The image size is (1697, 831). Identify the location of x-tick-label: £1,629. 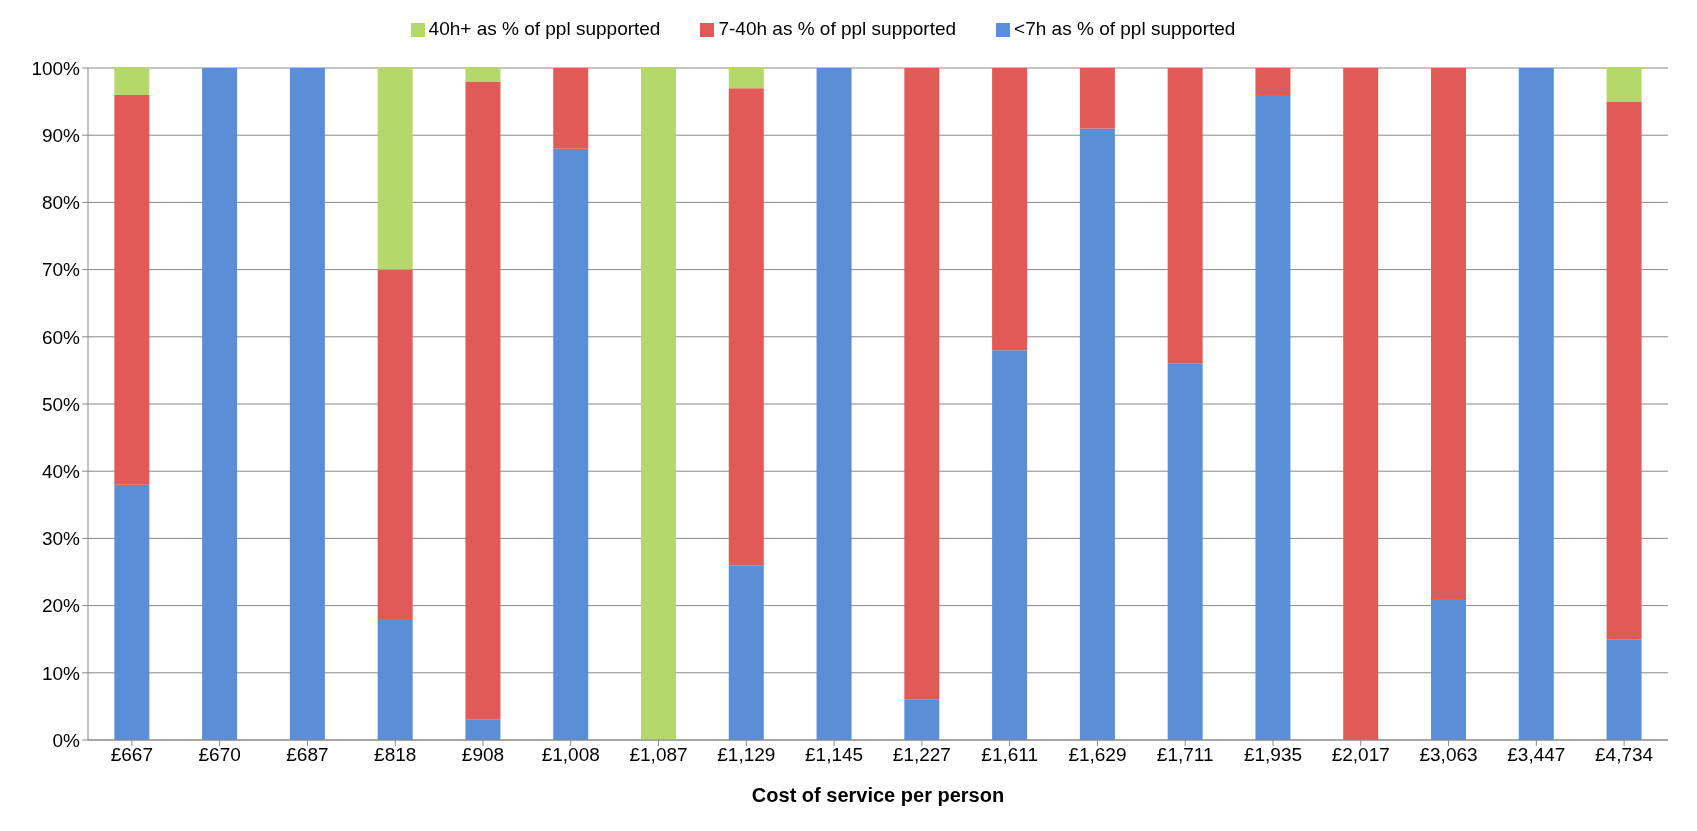
(1097, 755).